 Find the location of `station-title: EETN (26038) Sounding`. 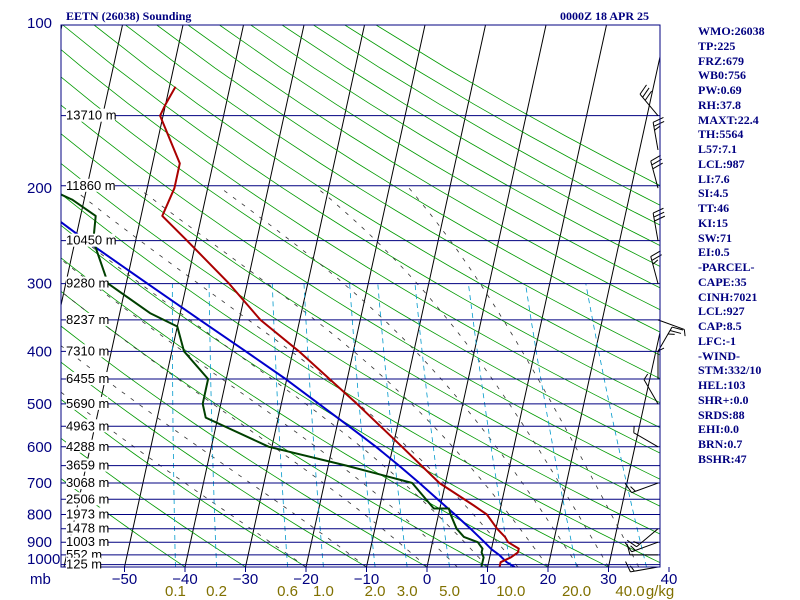

station-title: EETN (26038) Sounding is located at coordinates (129, 16).